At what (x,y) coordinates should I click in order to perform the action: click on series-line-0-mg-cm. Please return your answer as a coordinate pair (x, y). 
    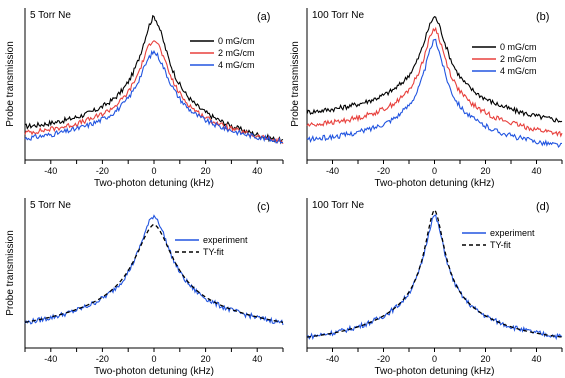
    Looking at the image, I should click on (434, 69).